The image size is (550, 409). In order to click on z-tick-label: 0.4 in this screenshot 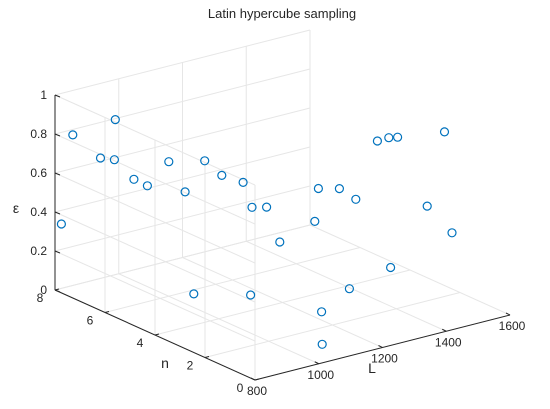, I will do `click(38, 212)`.